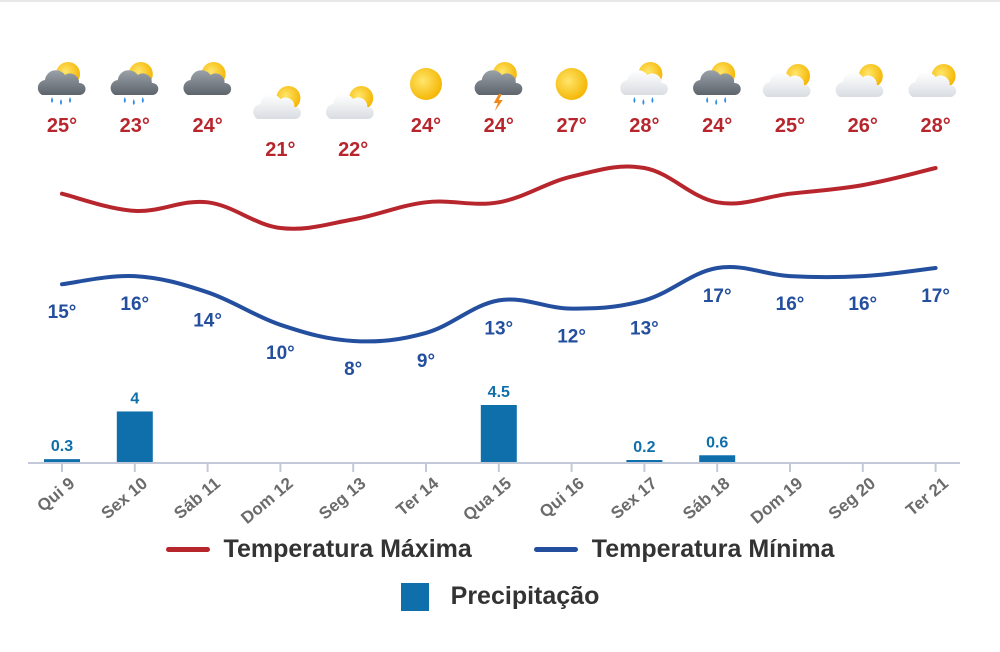 The width and height of the screenshot is (1000, 652). What do you see at coordinates (571, 337) in the screenshot?
I see `min-temp-label: 12°` at bounding box center [571, 337].